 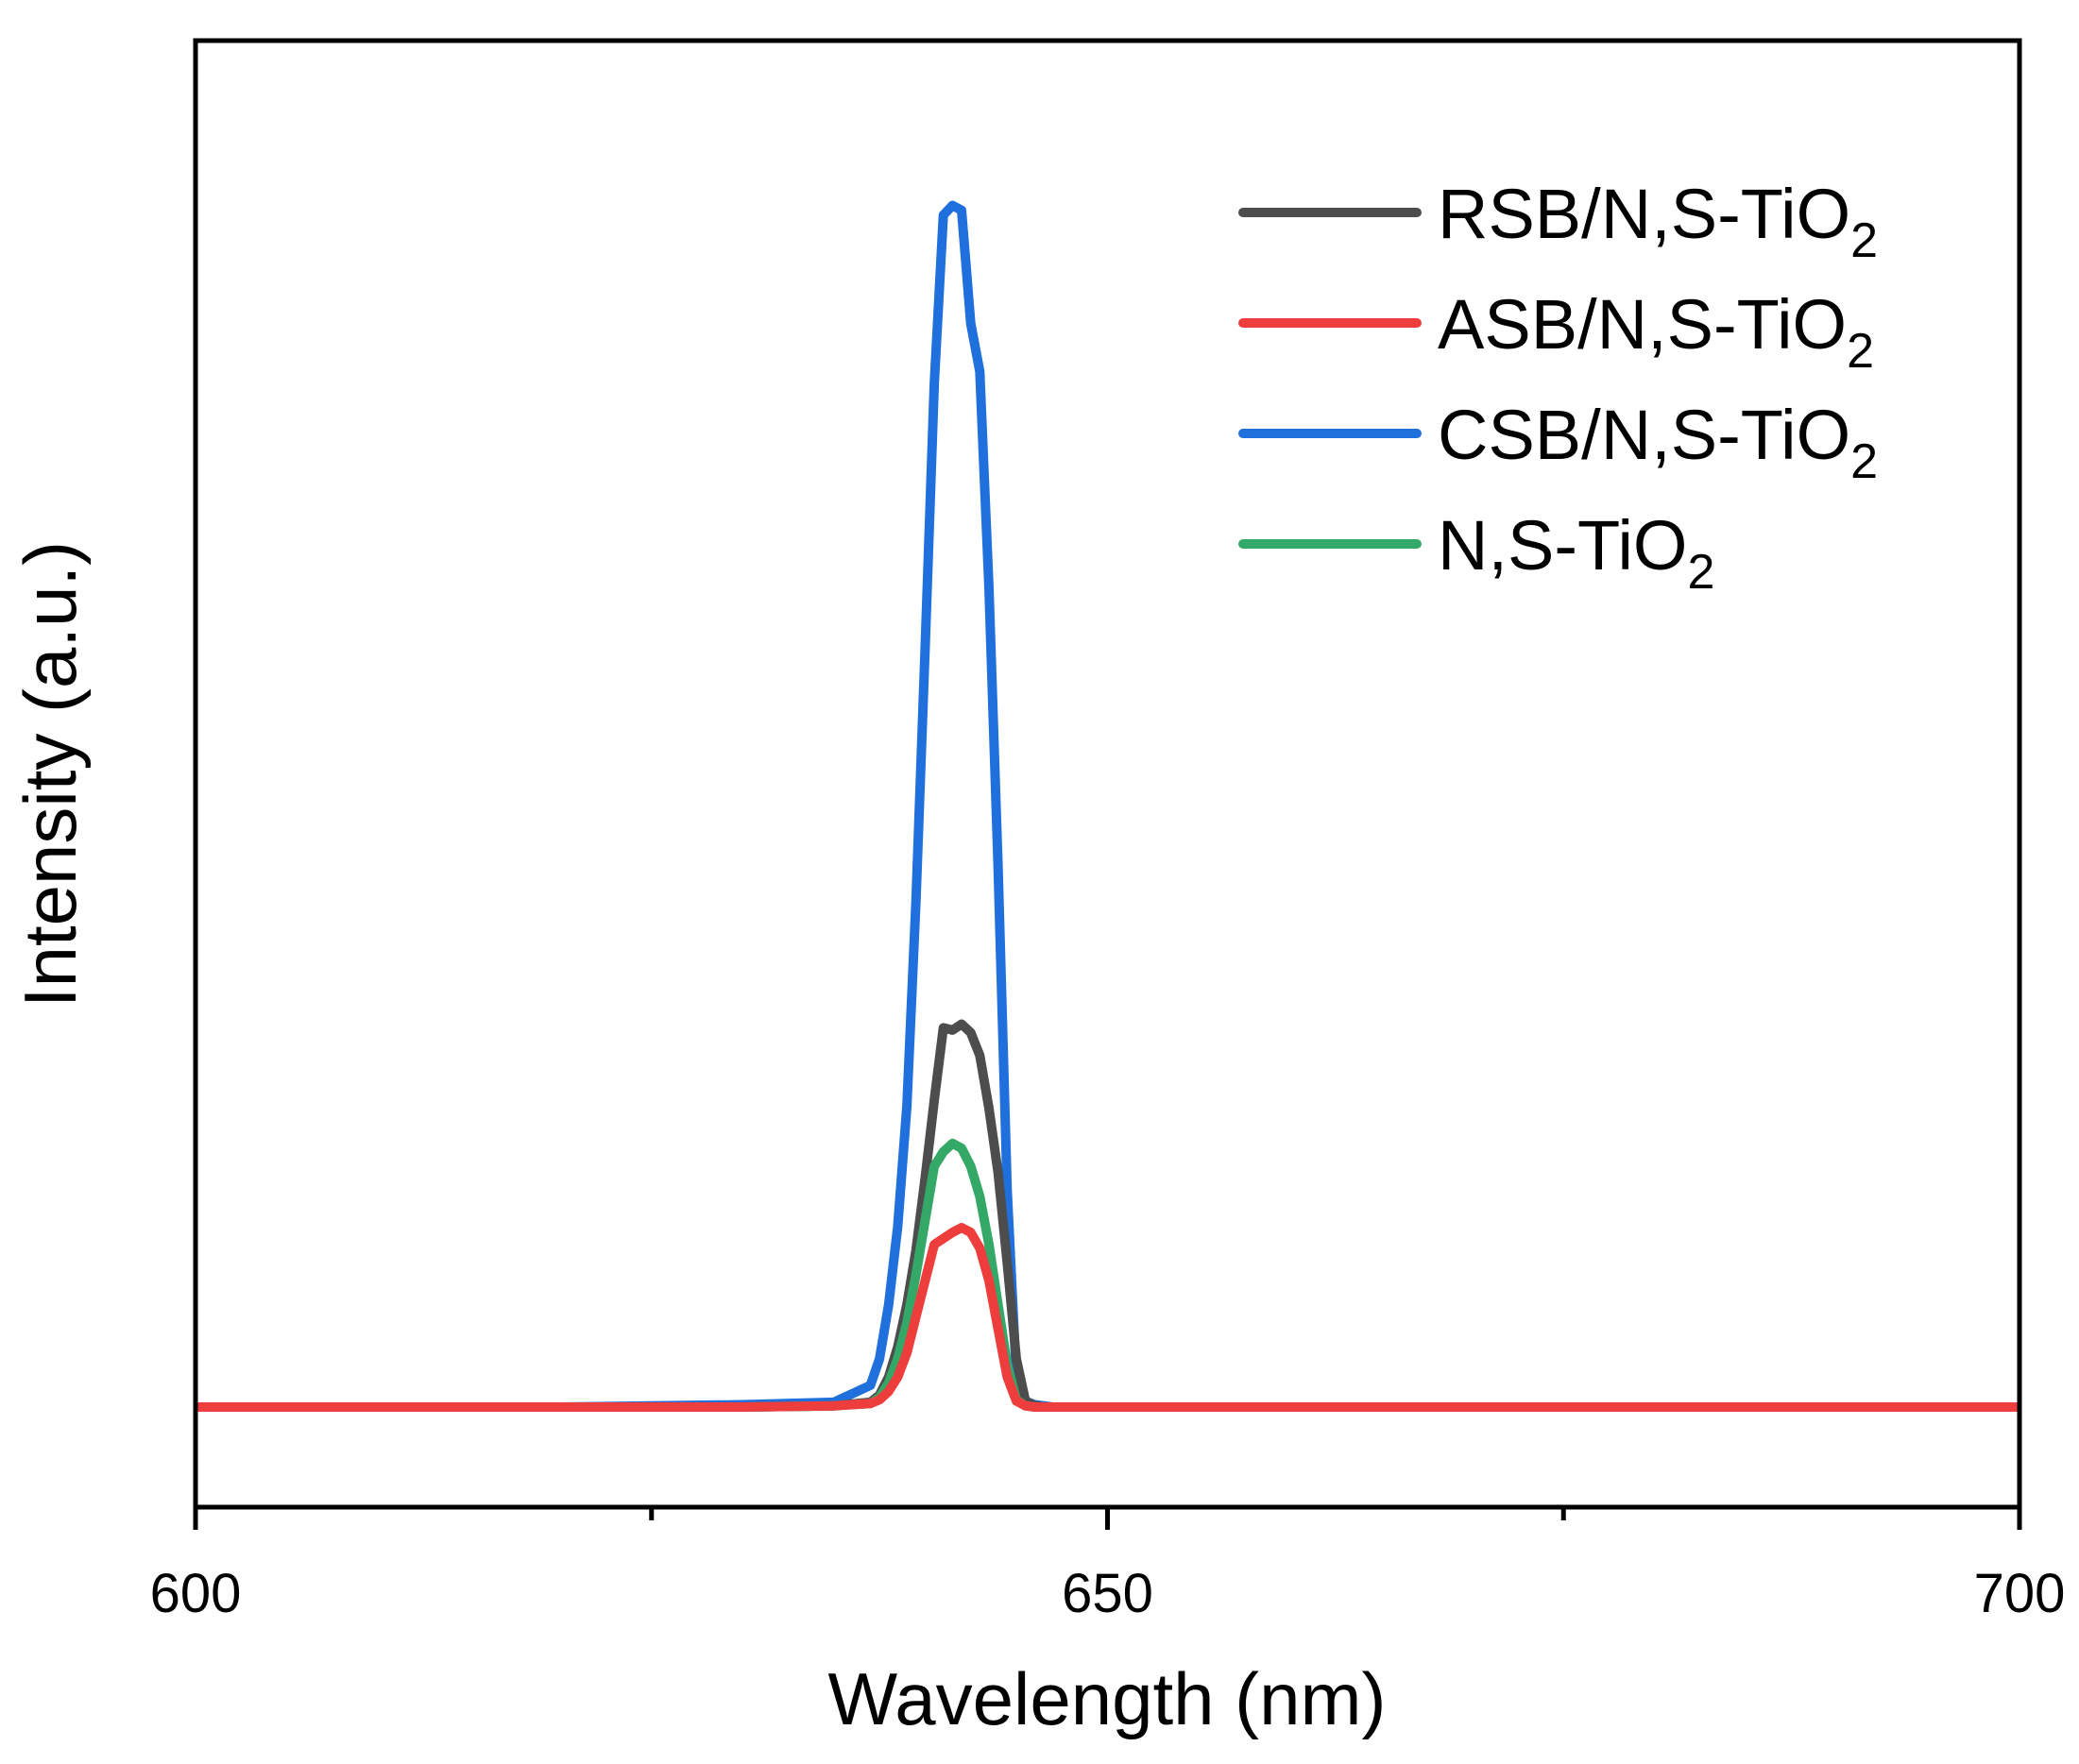 What do you see at coordinates (1107, 1593) in the screenshot?
I see `x-tick-label-650: 650` at bounding box center [1107, 1593].